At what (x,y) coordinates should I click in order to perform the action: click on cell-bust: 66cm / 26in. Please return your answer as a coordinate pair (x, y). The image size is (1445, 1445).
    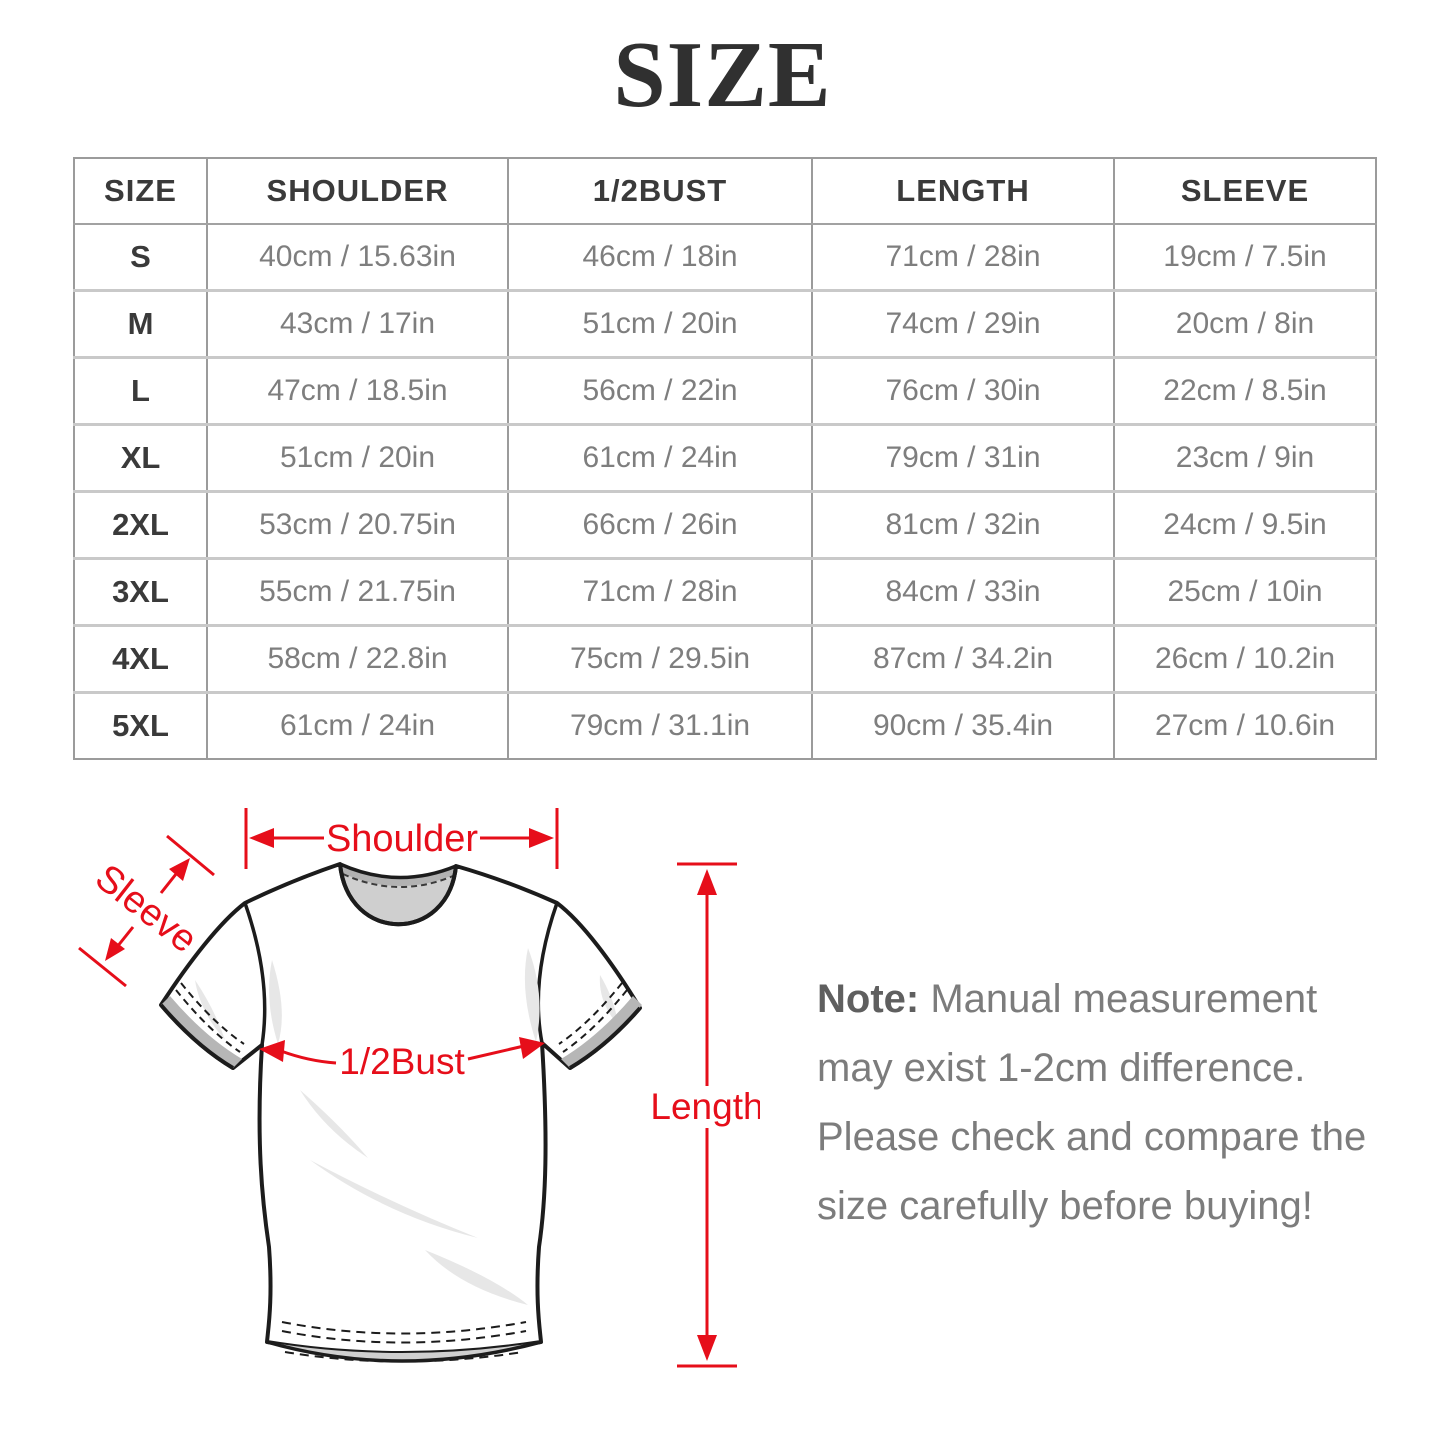
    Looking at the image, I should click on (659, 524).